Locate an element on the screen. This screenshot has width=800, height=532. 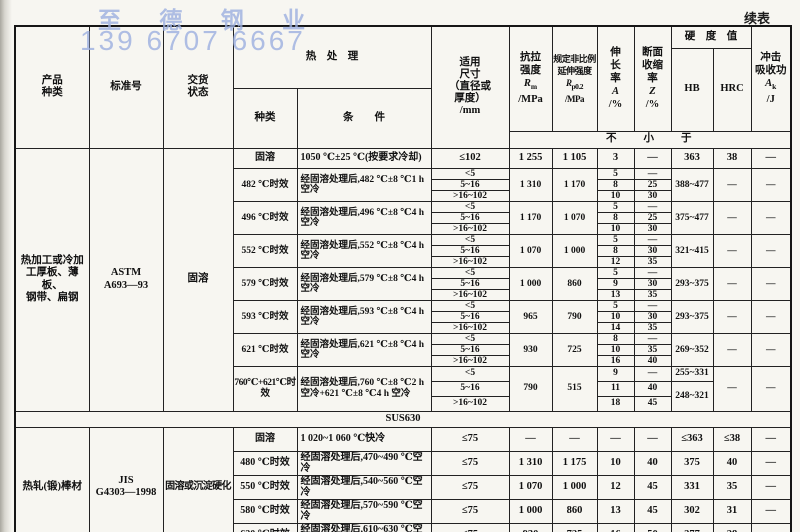
cell-rp02: 1 000 is located at coordinates (574, 487).